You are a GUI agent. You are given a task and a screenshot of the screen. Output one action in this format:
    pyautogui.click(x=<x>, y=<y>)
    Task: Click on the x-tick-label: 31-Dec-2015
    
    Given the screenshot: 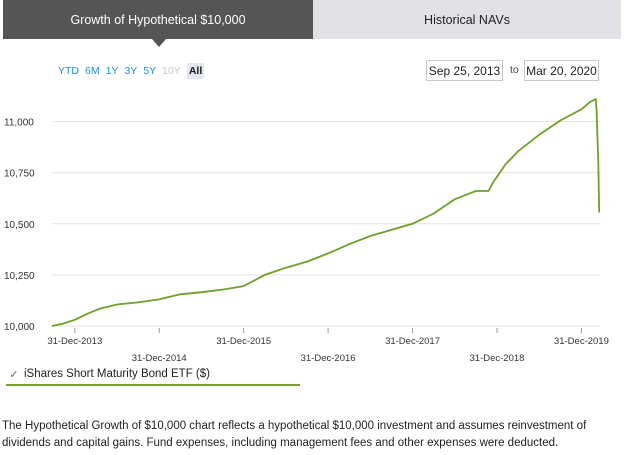 What is the action you would take?
    pyautogui.click(x=243, y=341)
    